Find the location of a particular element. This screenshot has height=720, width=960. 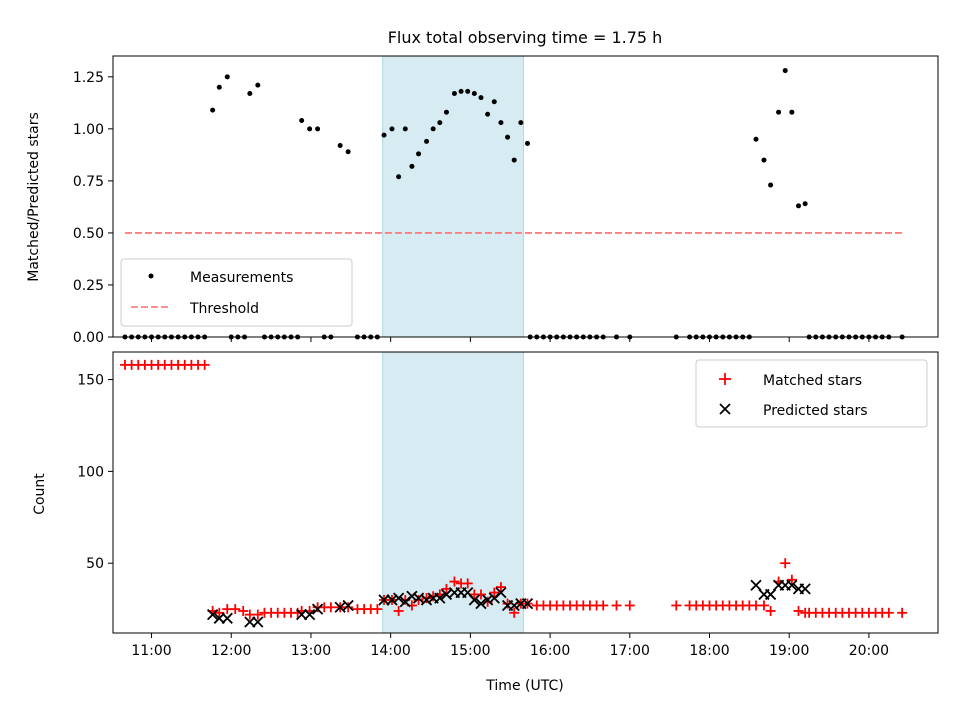

top-y-ticks: 0.00 0.25 0.50 0.75 1.00 1.25 is located at coordinates (93, 208).